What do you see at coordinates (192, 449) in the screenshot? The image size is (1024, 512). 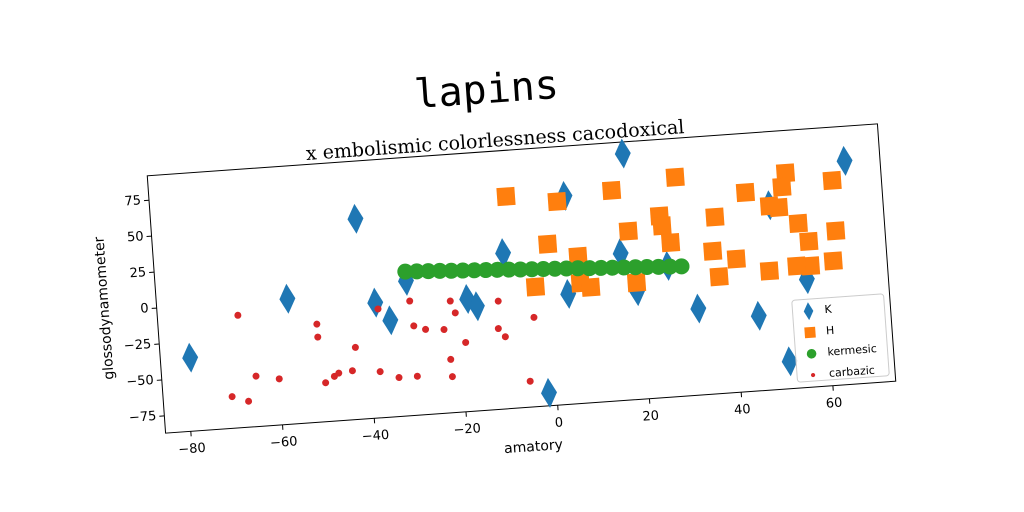 I see `x-tick-label: −80` at bounding box center [192, 449].